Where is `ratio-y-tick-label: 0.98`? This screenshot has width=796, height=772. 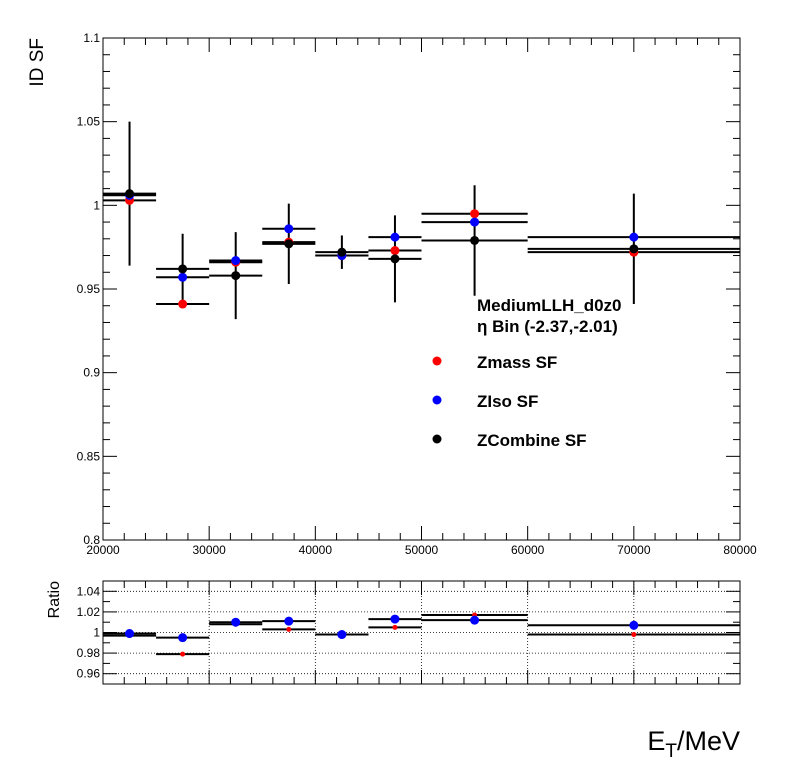
ratio-y-tick-label: 0.98 is located at coordinates (89, 653).